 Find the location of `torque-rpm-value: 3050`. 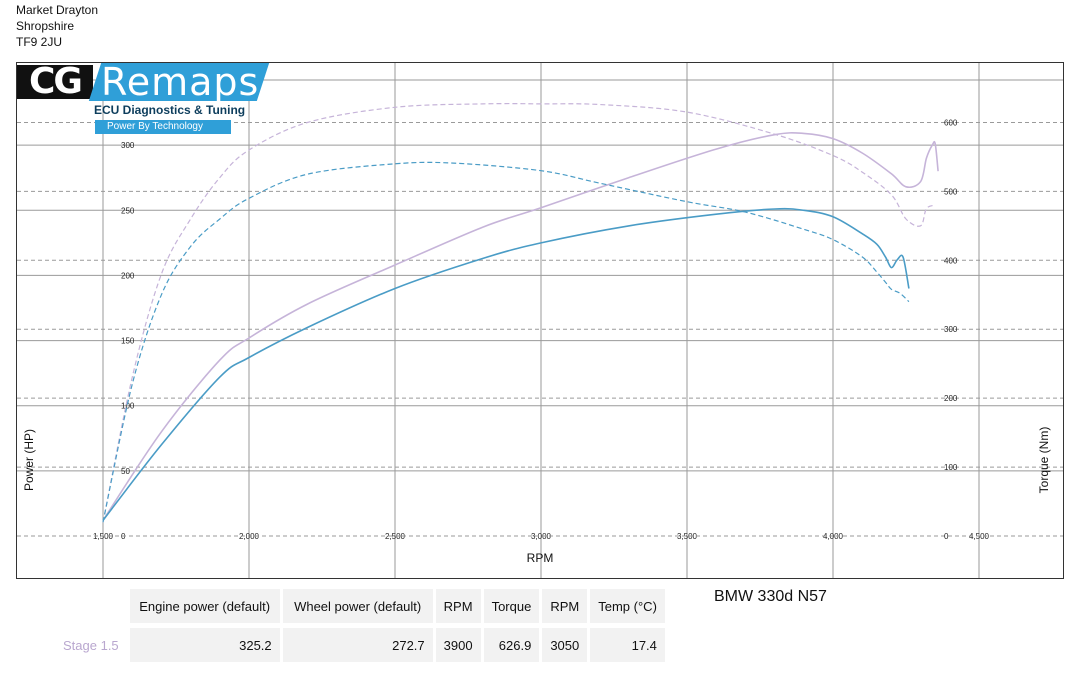

torque-rpm-value: 3050 is located at coordinates (565, 645).